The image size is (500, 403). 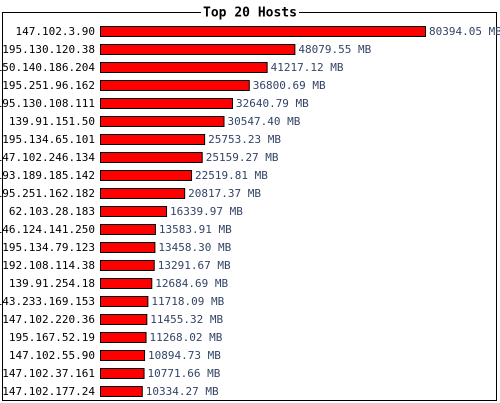 What do you see at coordinates (184, 355) in the screenshot?
I see `value-label: 10894.73 MB` at bounding box center [184, 355].